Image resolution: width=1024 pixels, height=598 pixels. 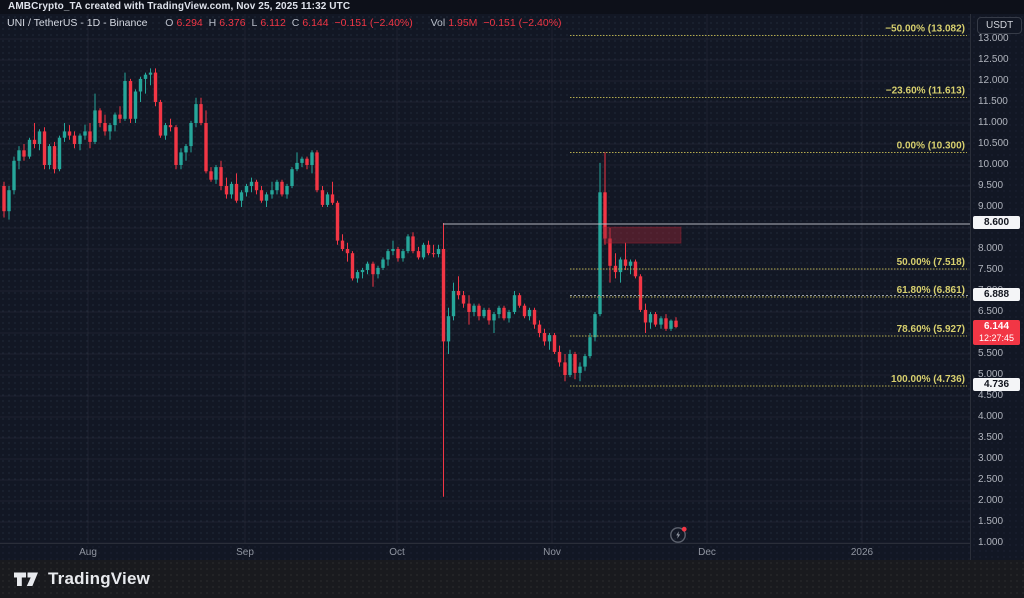 What do you see at coordinates (928, 379) in the screenshot?
I see `fib-level-label: 100.00% (4.736)` at bounding box center [928, 379].